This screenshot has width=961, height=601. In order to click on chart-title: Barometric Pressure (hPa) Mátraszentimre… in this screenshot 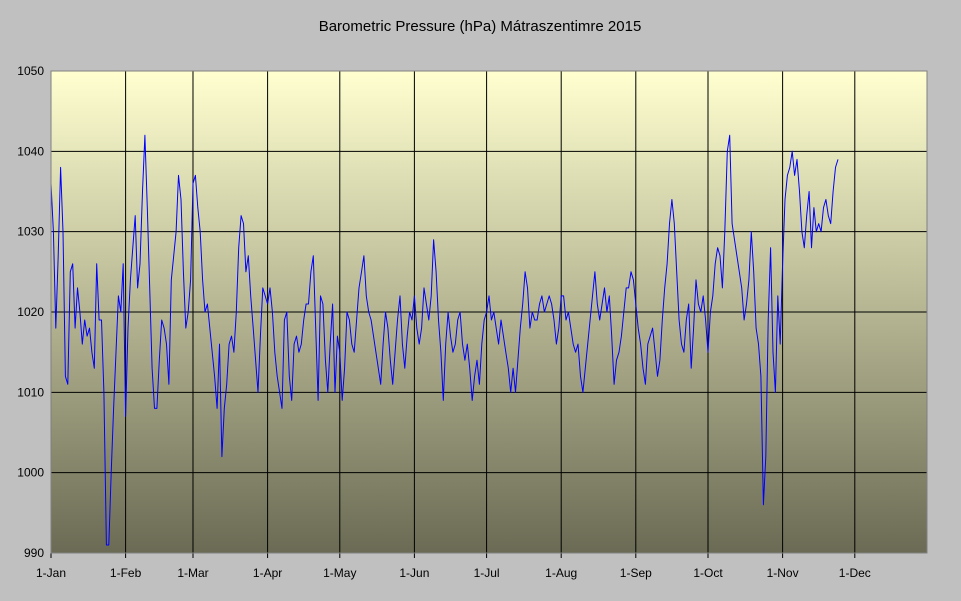, I will do `click(480, 26)`.